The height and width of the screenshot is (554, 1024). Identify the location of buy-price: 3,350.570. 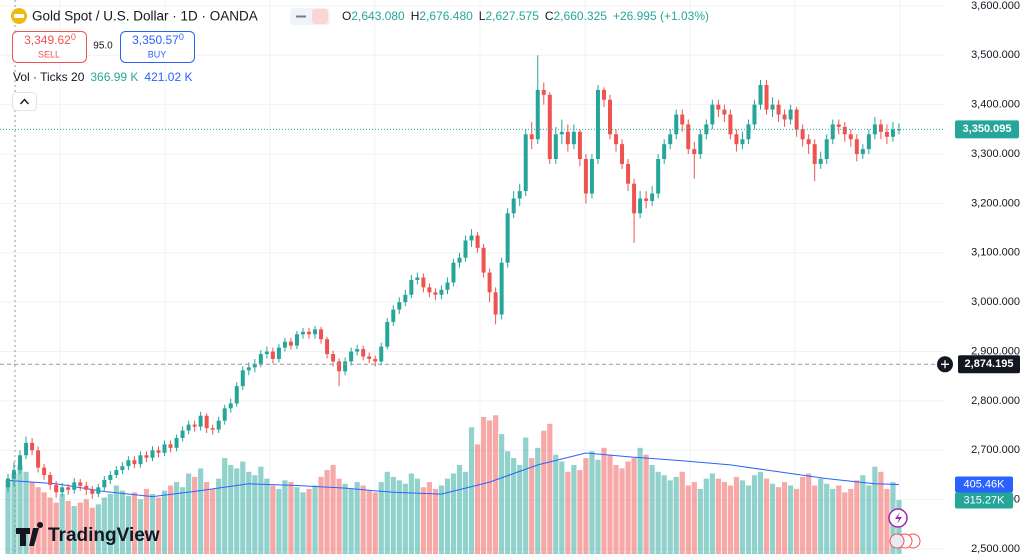
(158, 39).